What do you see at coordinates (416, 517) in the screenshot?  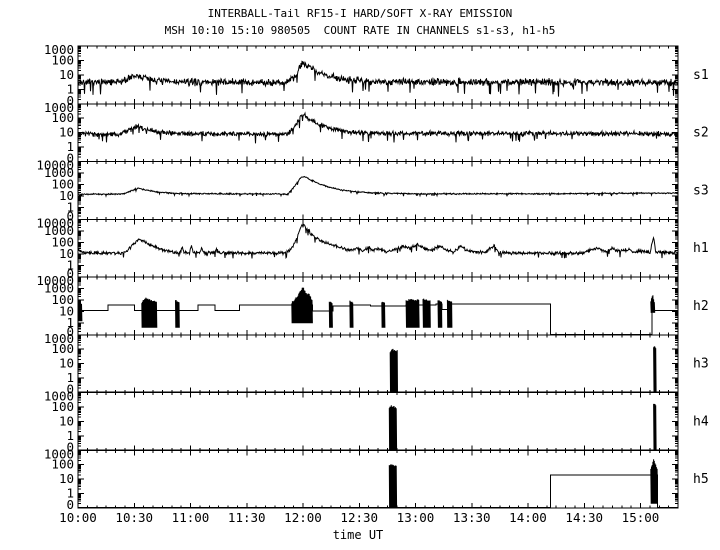 I see `x-tick-label: 13:00` at bounding box center [416, 517].